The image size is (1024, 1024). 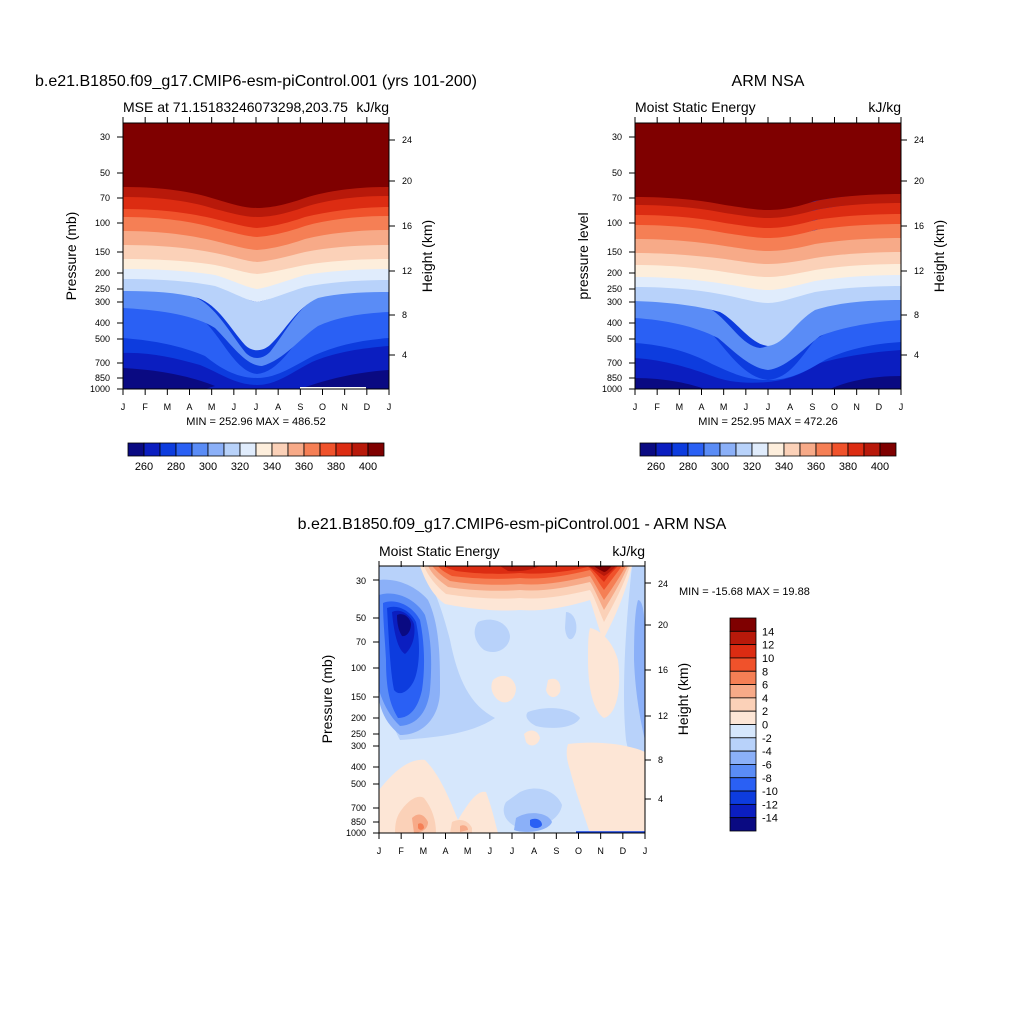 I want to click on colorbar-label: 400, so click(x=368, y=467).